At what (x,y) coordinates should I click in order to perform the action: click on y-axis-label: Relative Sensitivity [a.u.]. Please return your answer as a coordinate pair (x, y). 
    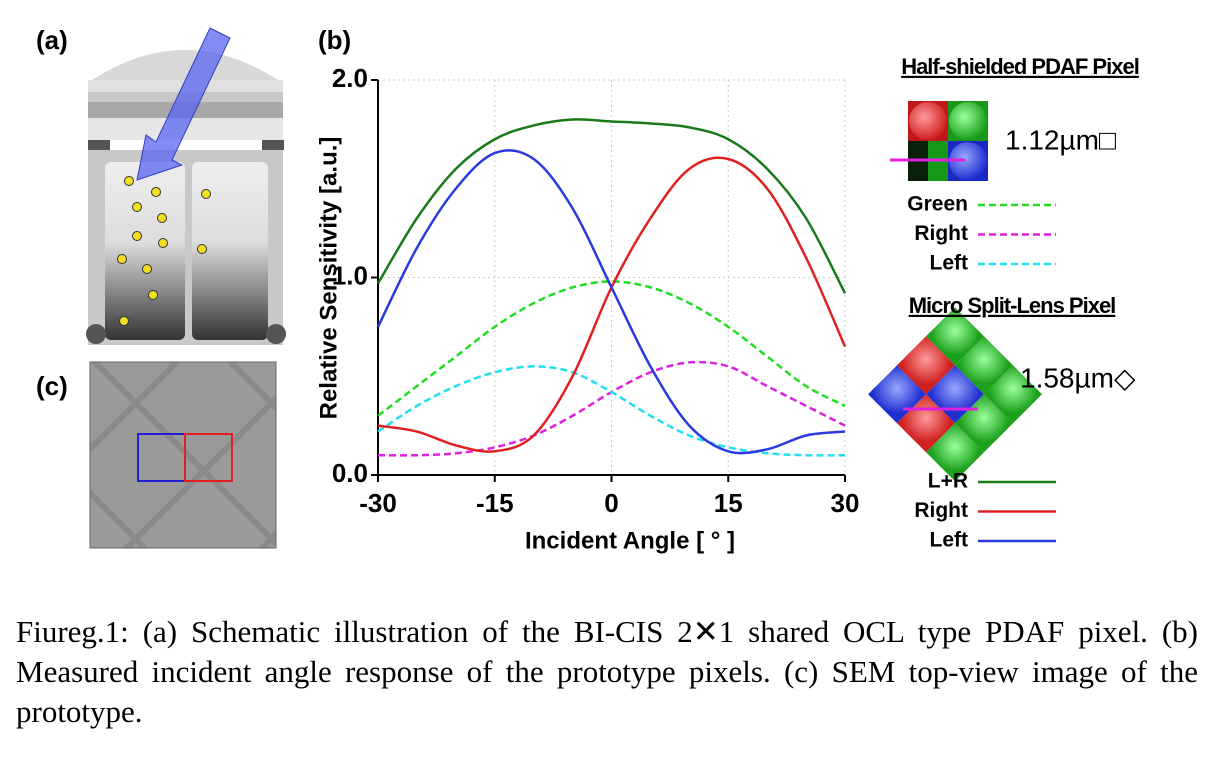
    Looking at the image, I should click on (328, 278).